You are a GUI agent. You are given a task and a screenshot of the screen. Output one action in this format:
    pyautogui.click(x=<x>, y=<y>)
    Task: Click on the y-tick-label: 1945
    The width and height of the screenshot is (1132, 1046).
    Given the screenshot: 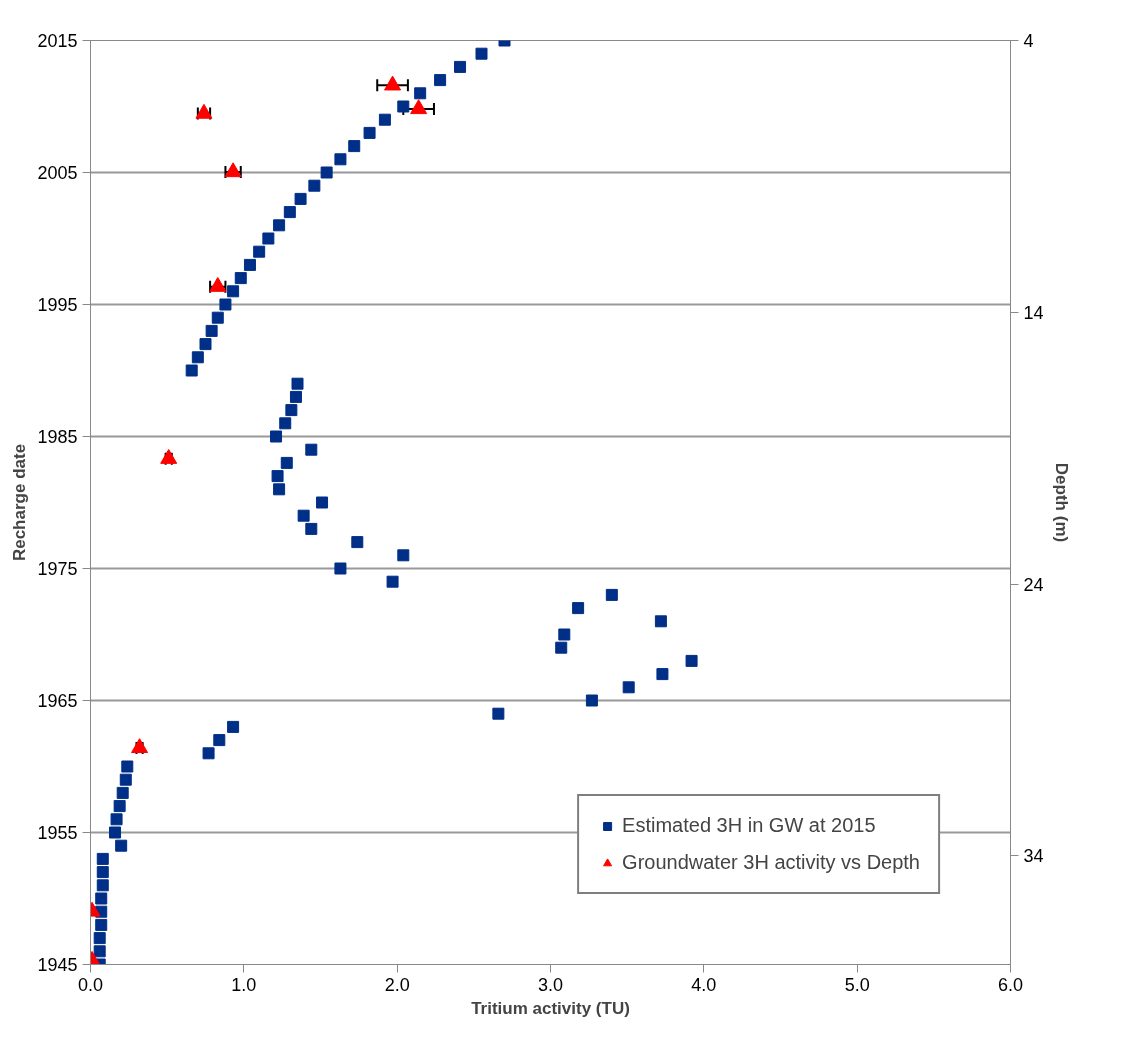 What is the action you would take?
    pyautogui.click(x=57, y=965)
    